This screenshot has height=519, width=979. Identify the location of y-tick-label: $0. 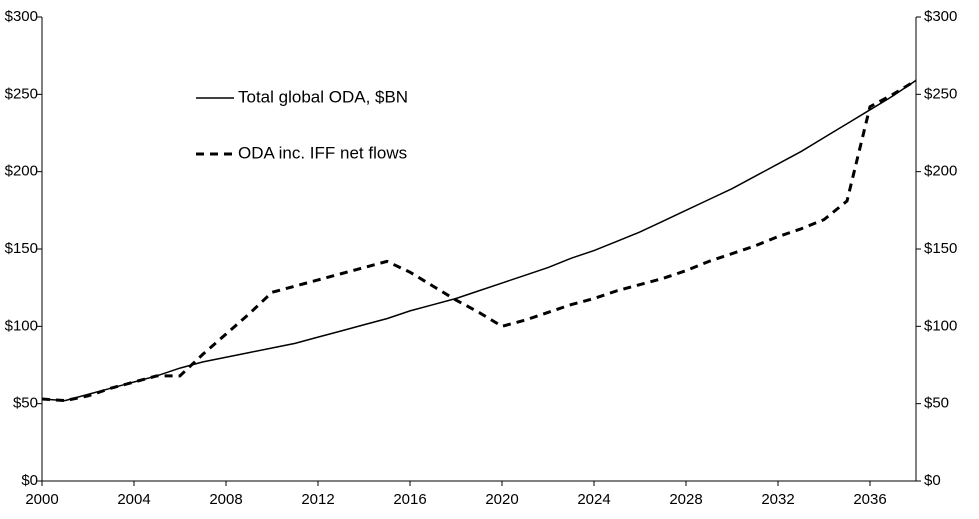
(29, 480).